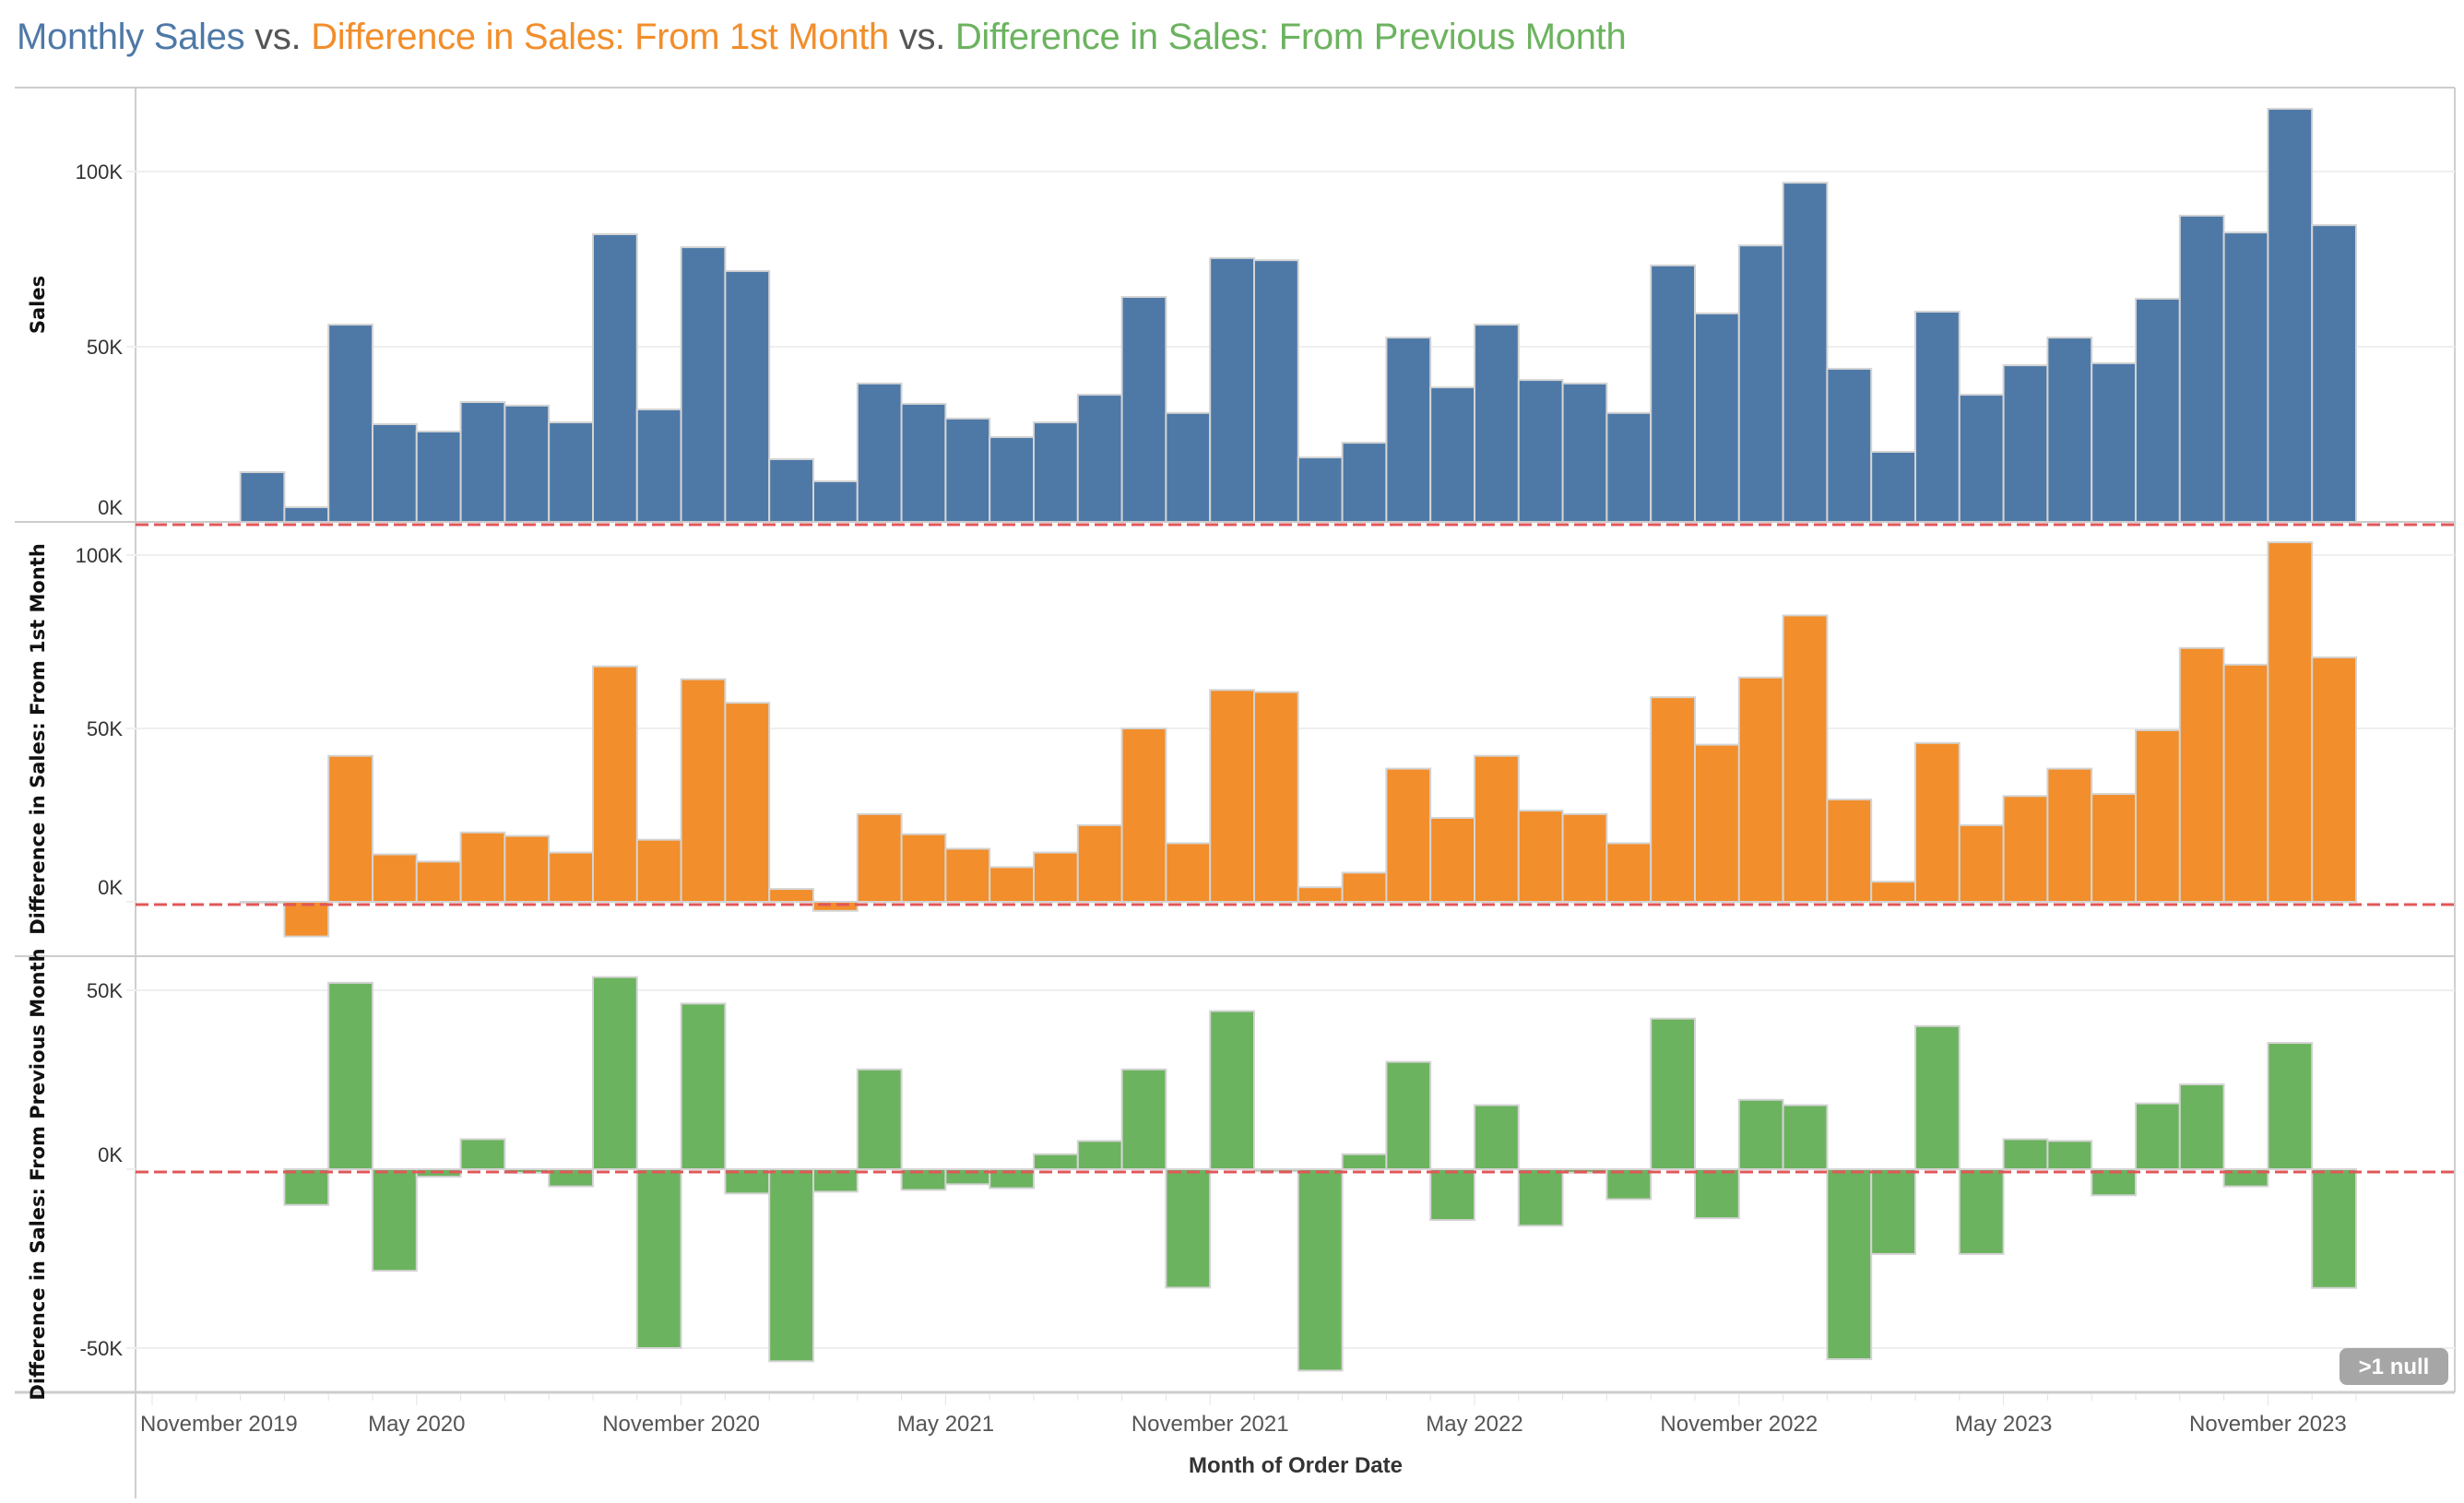 The height and width of the screenshot is (1503, 2464). Describe the element at coordinates (1056, 472) in the screenshot. I see `bar-sales: Jul 2021: 28.4K` at that location.